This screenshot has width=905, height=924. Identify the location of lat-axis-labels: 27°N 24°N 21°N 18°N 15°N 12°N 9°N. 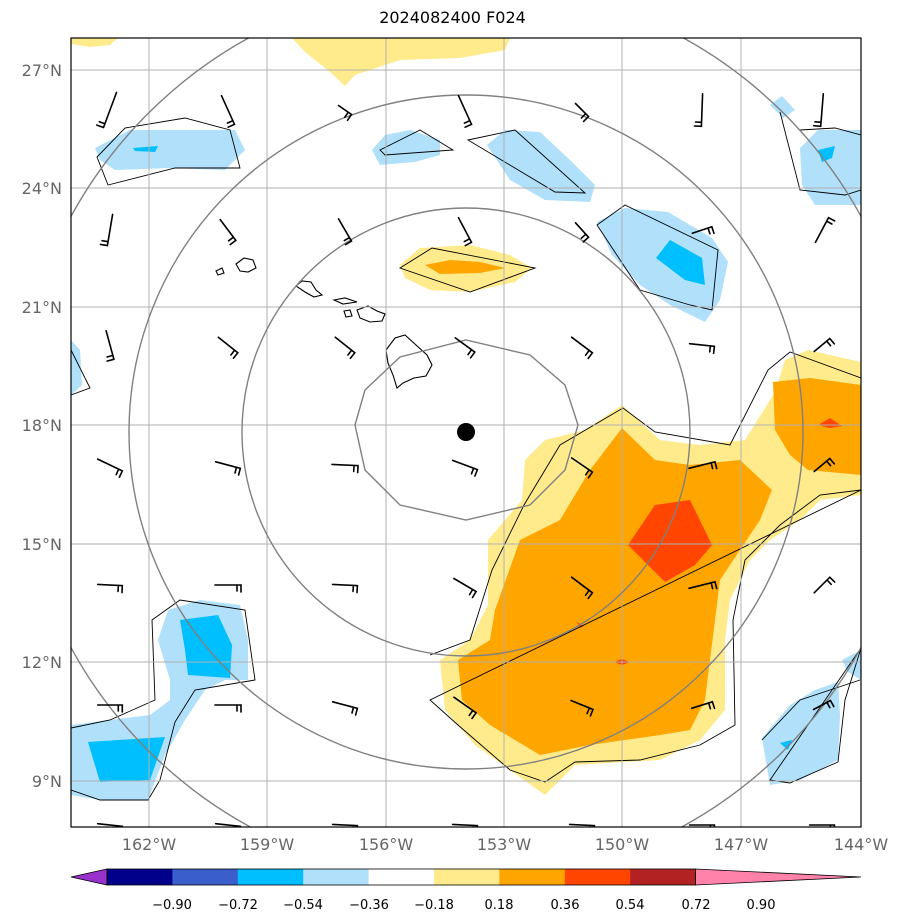
(42, 426).